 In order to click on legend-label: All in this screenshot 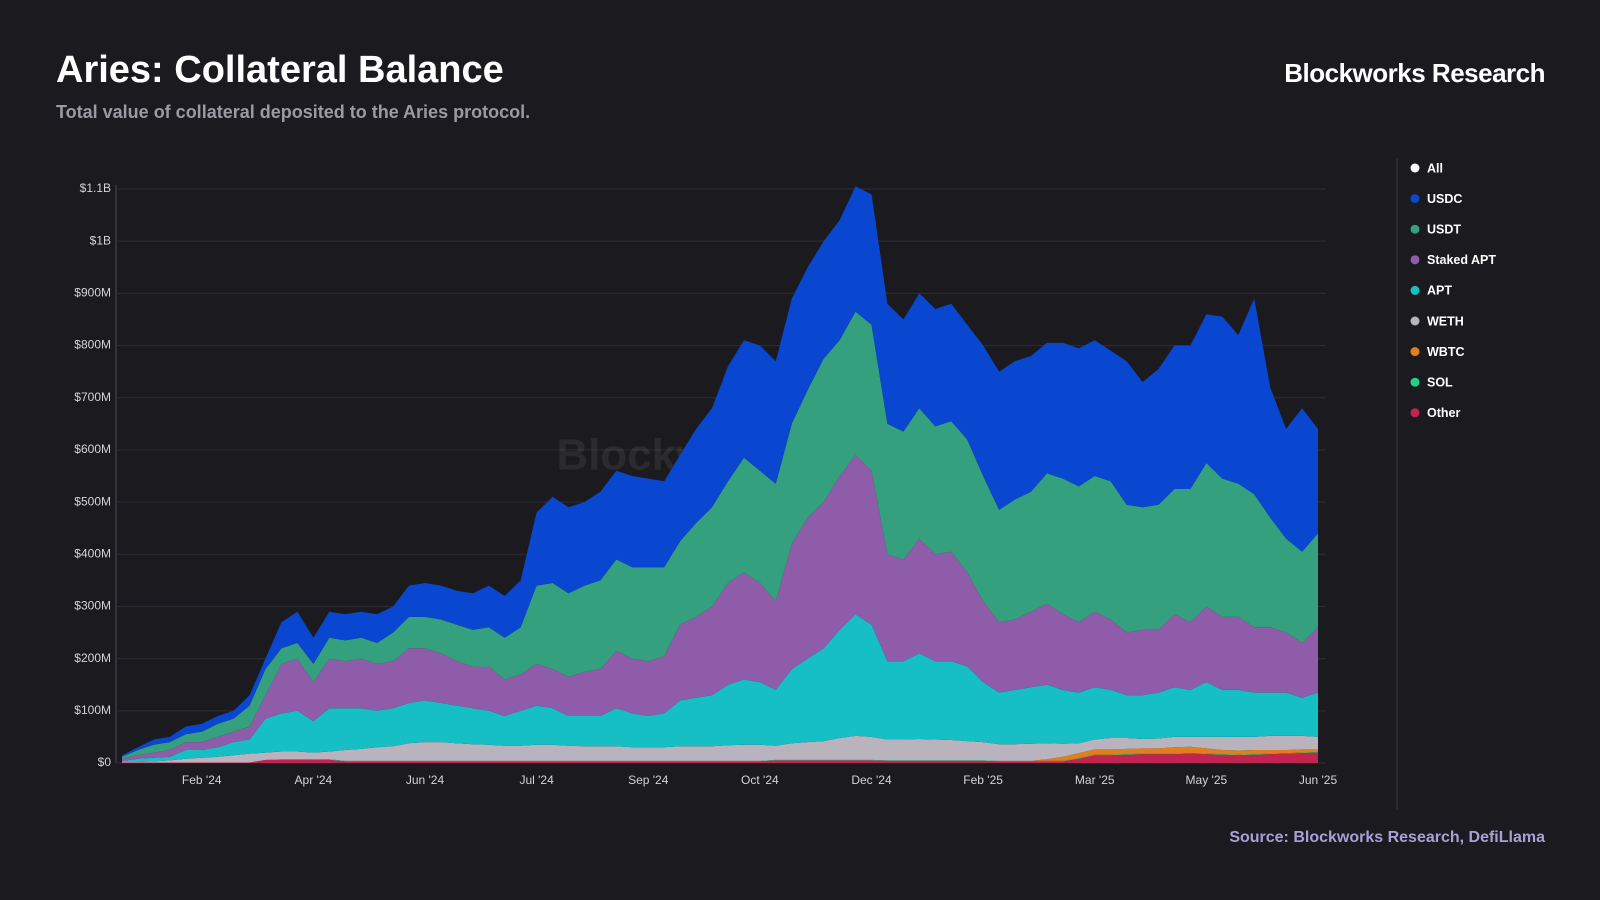, I will do `click(1435, 168)`.